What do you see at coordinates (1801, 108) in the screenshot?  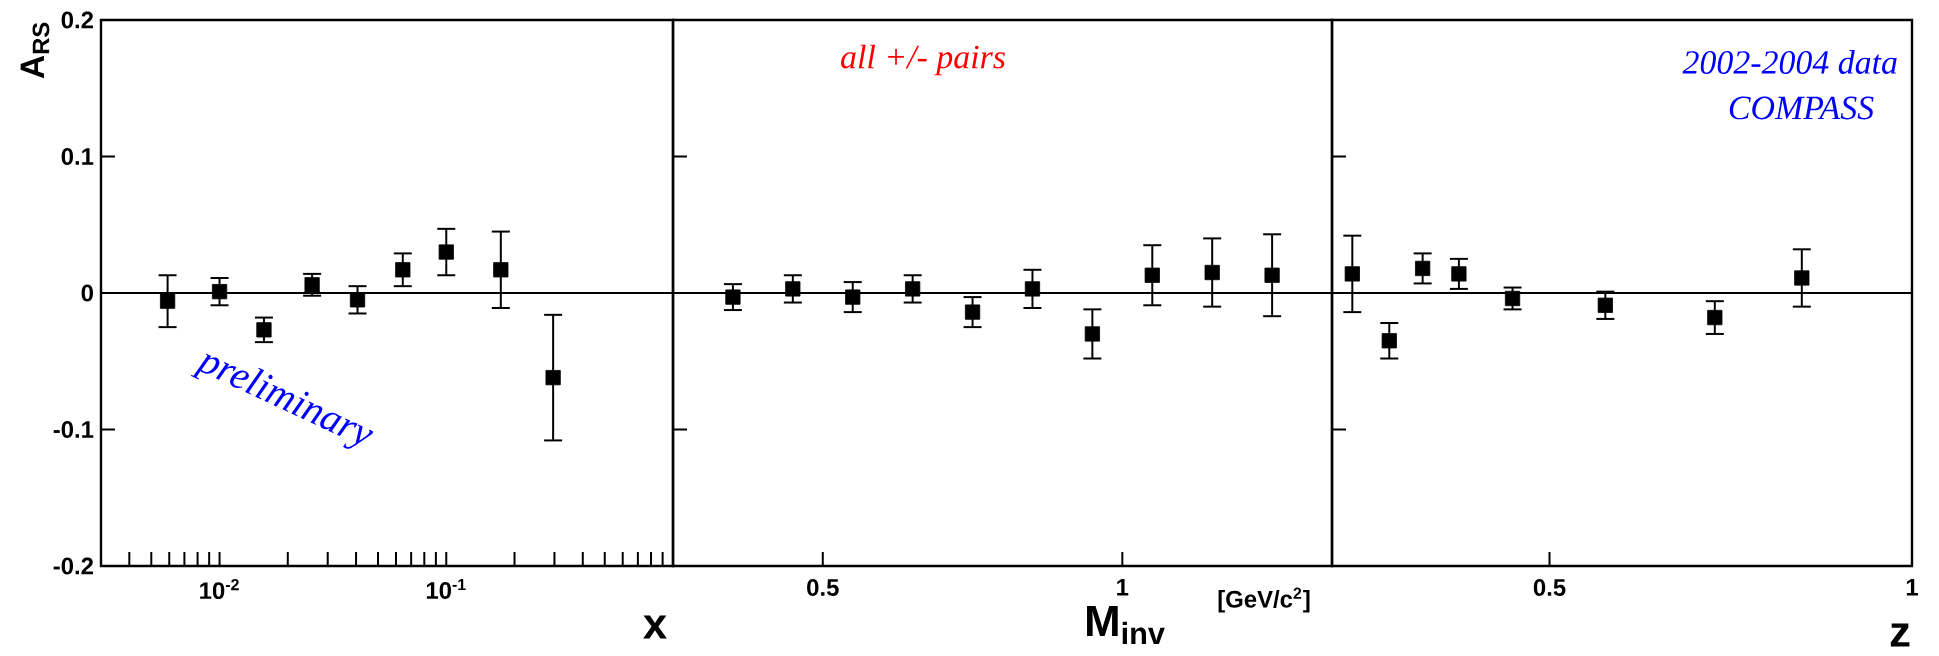 I see `annotation: COMPASS` at bounding box center [1801, 108].